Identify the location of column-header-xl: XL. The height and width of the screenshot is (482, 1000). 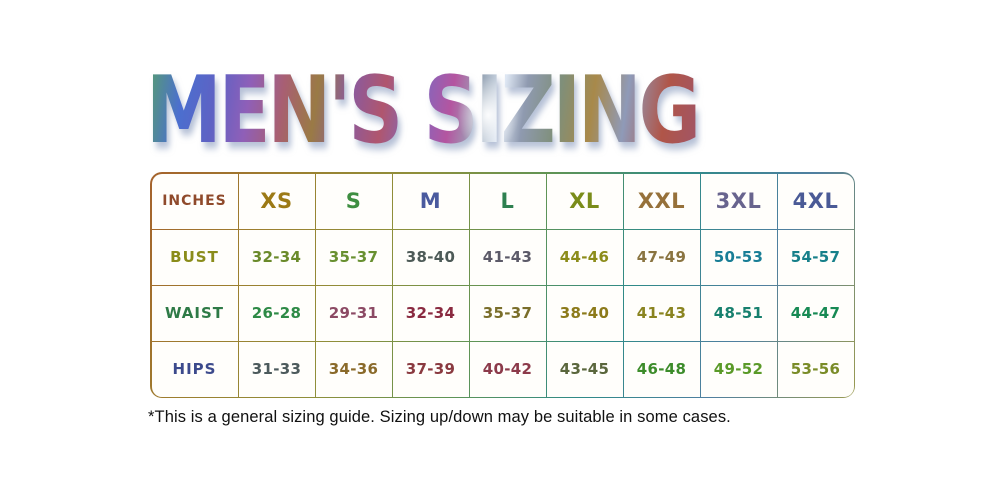
(584, 201).